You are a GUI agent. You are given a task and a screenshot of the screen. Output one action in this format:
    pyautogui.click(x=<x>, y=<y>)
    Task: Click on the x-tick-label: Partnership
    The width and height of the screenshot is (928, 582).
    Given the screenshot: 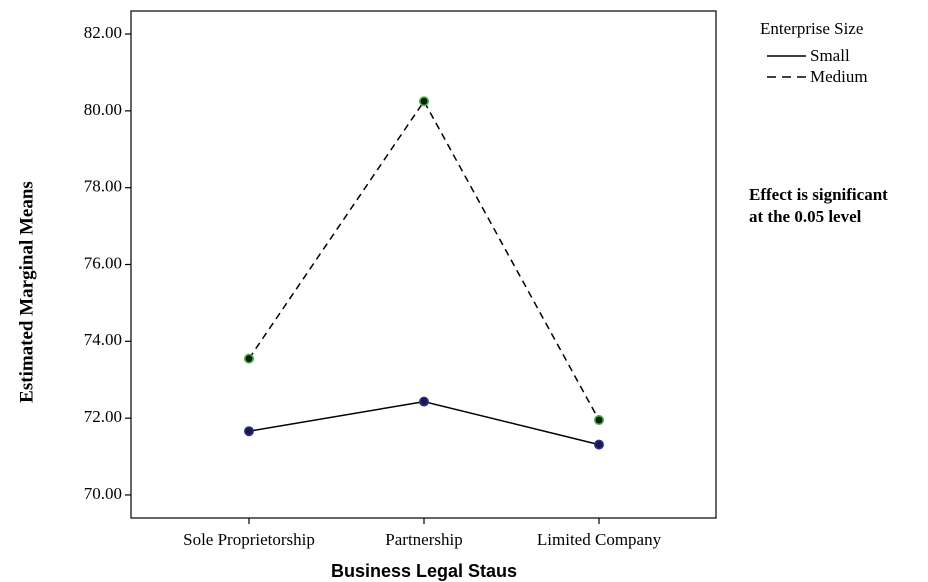 What is the action you would take?
    pyautogui.click(x=423, y=539)
    